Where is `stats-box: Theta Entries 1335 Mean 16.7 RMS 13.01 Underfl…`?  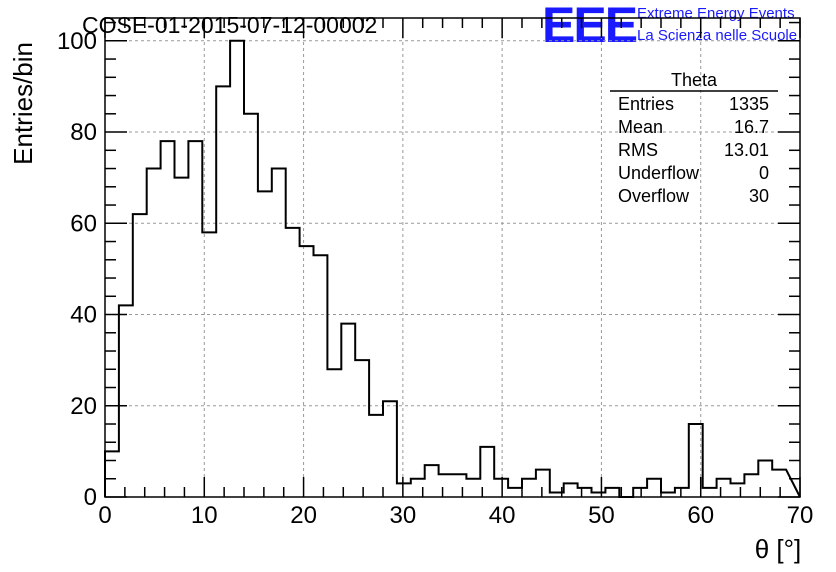
stats-box: Theta Entries 1335 Mean 16.7 RMS 13.01 Underfl… is located at coordinates (694, 138).